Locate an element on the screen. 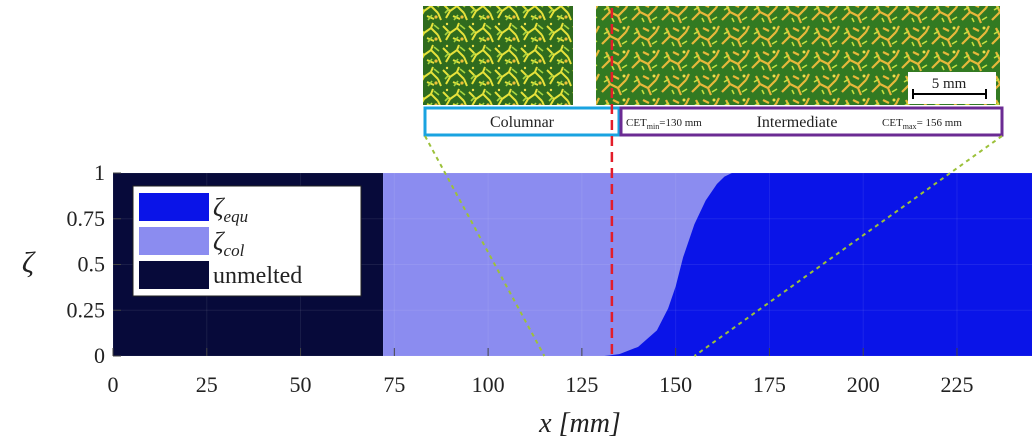 The width and height of the screenshot is (1034, 438). x-tick-label: 50 is located at coordinates (301, 384).